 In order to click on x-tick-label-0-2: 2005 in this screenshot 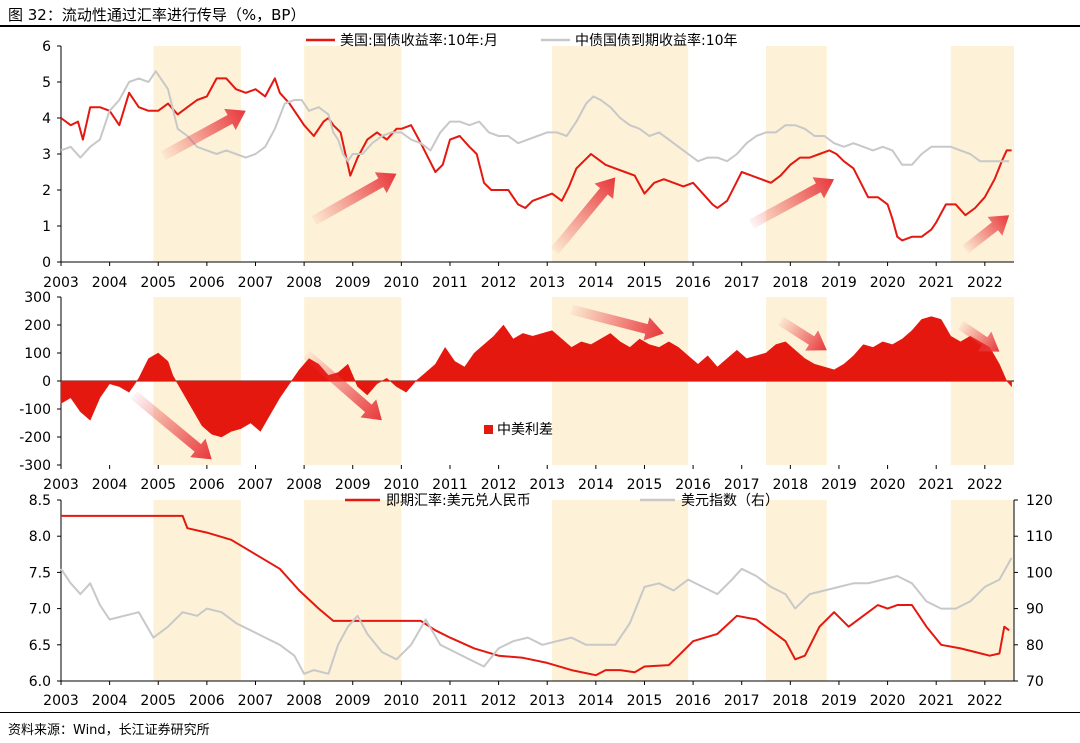, I will do `click(158, 283)`.